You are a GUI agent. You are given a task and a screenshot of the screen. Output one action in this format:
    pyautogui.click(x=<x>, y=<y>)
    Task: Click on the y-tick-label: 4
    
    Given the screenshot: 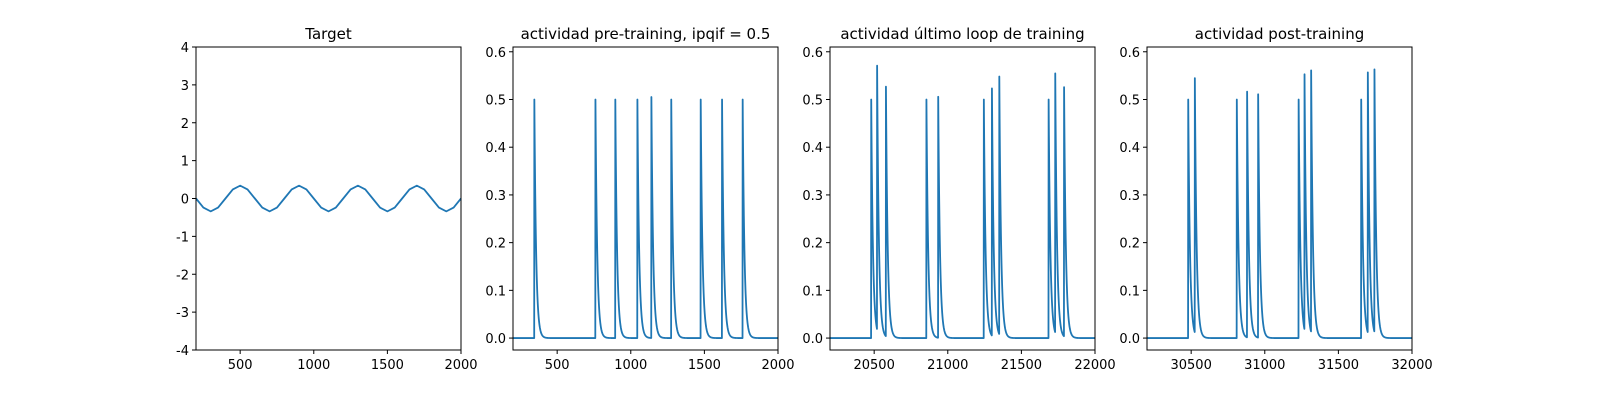 What is the action you would take?
    pyautogui.click(x=185, y=48)
    